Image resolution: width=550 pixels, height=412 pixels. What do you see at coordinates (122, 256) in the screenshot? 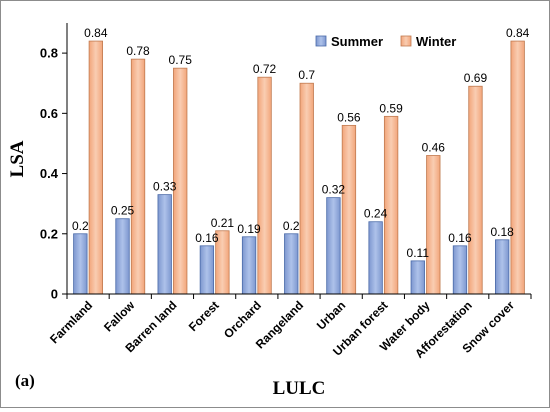
I see `bar-summer-fallow` at bounding box center [122, 256].